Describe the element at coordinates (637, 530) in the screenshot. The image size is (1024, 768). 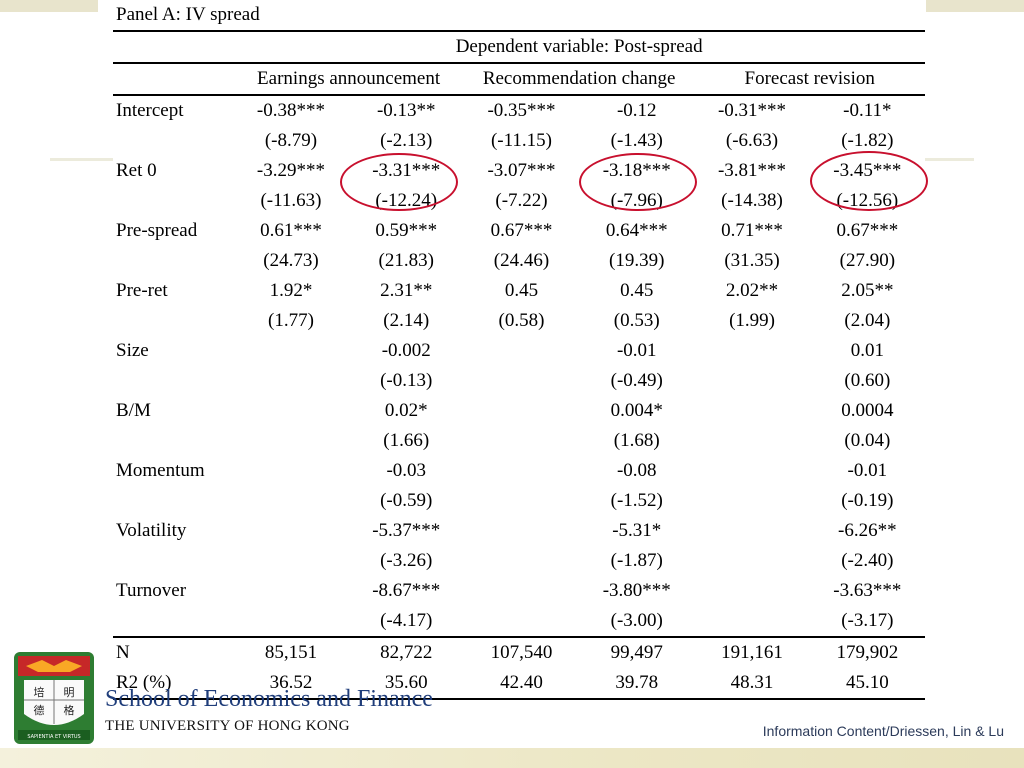
I see `table-cell: -5.31*` at that location.